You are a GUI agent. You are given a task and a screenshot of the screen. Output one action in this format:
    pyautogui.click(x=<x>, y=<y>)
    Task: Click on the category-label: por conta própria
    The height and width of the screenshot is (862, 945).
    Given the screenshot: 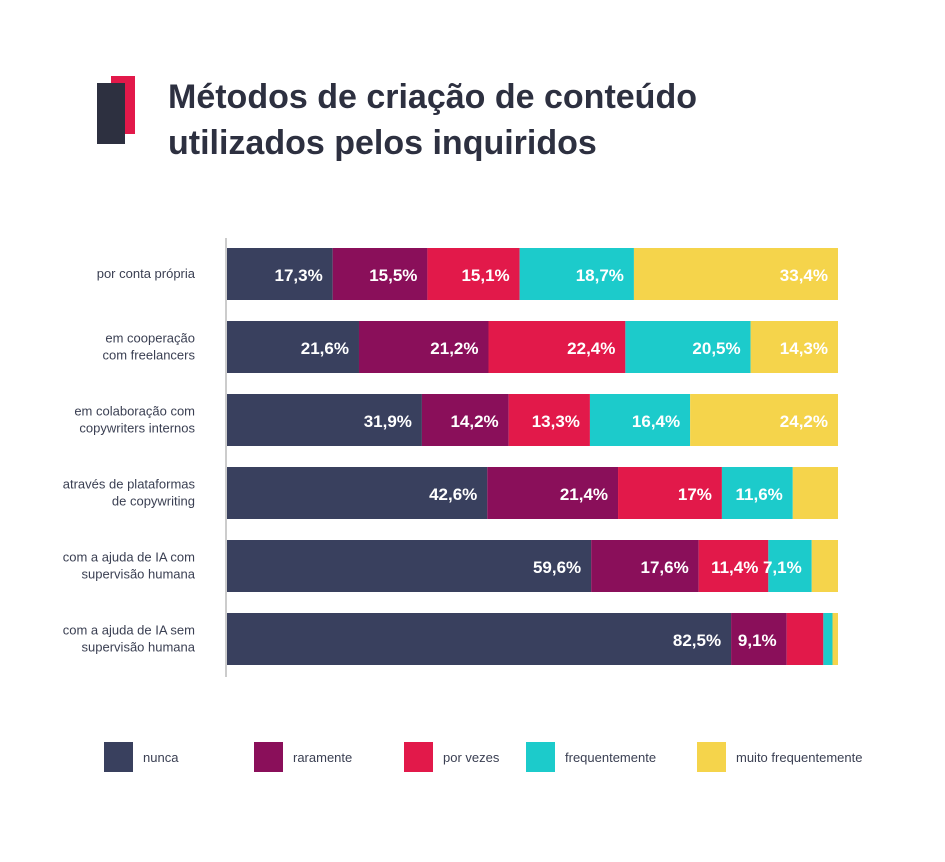 What is the action you would take?
    pyautogui.click(x=146, y=273)
    